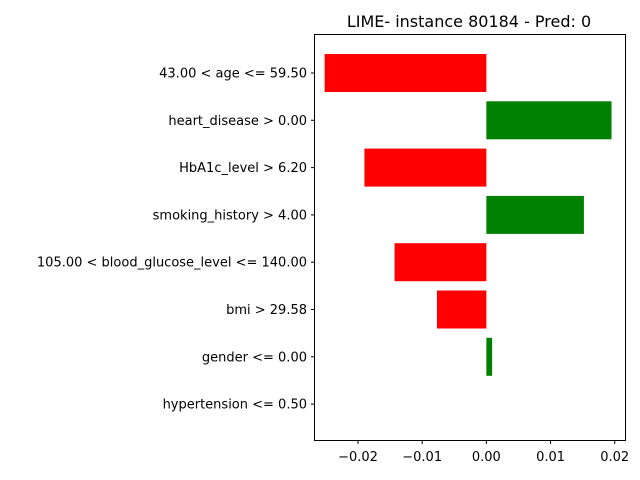 The height and width of the screenshot is (480, 640). Describe the element at coordinates (550, 457) in the screenshot. I see `x-tick-label-3: 0.01` at that location.